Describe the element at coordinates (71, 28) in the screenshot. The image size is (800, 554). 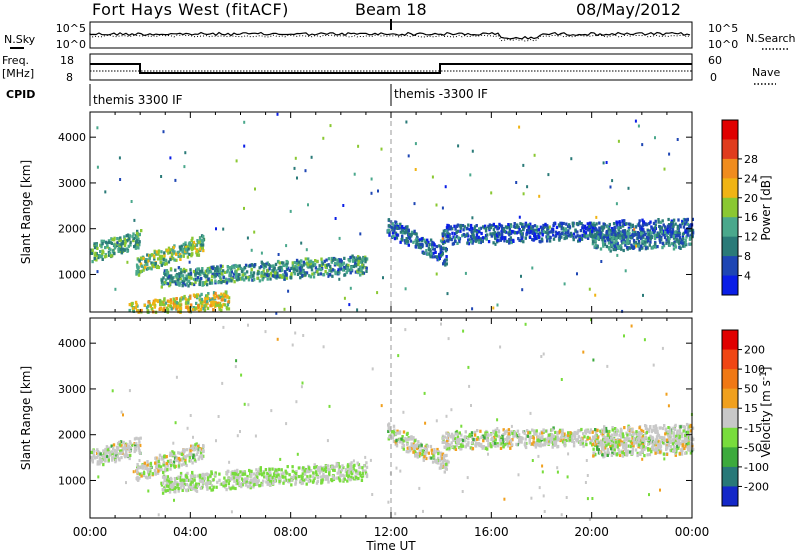
I see `noise-tick-left-high: 10^5` at that location.